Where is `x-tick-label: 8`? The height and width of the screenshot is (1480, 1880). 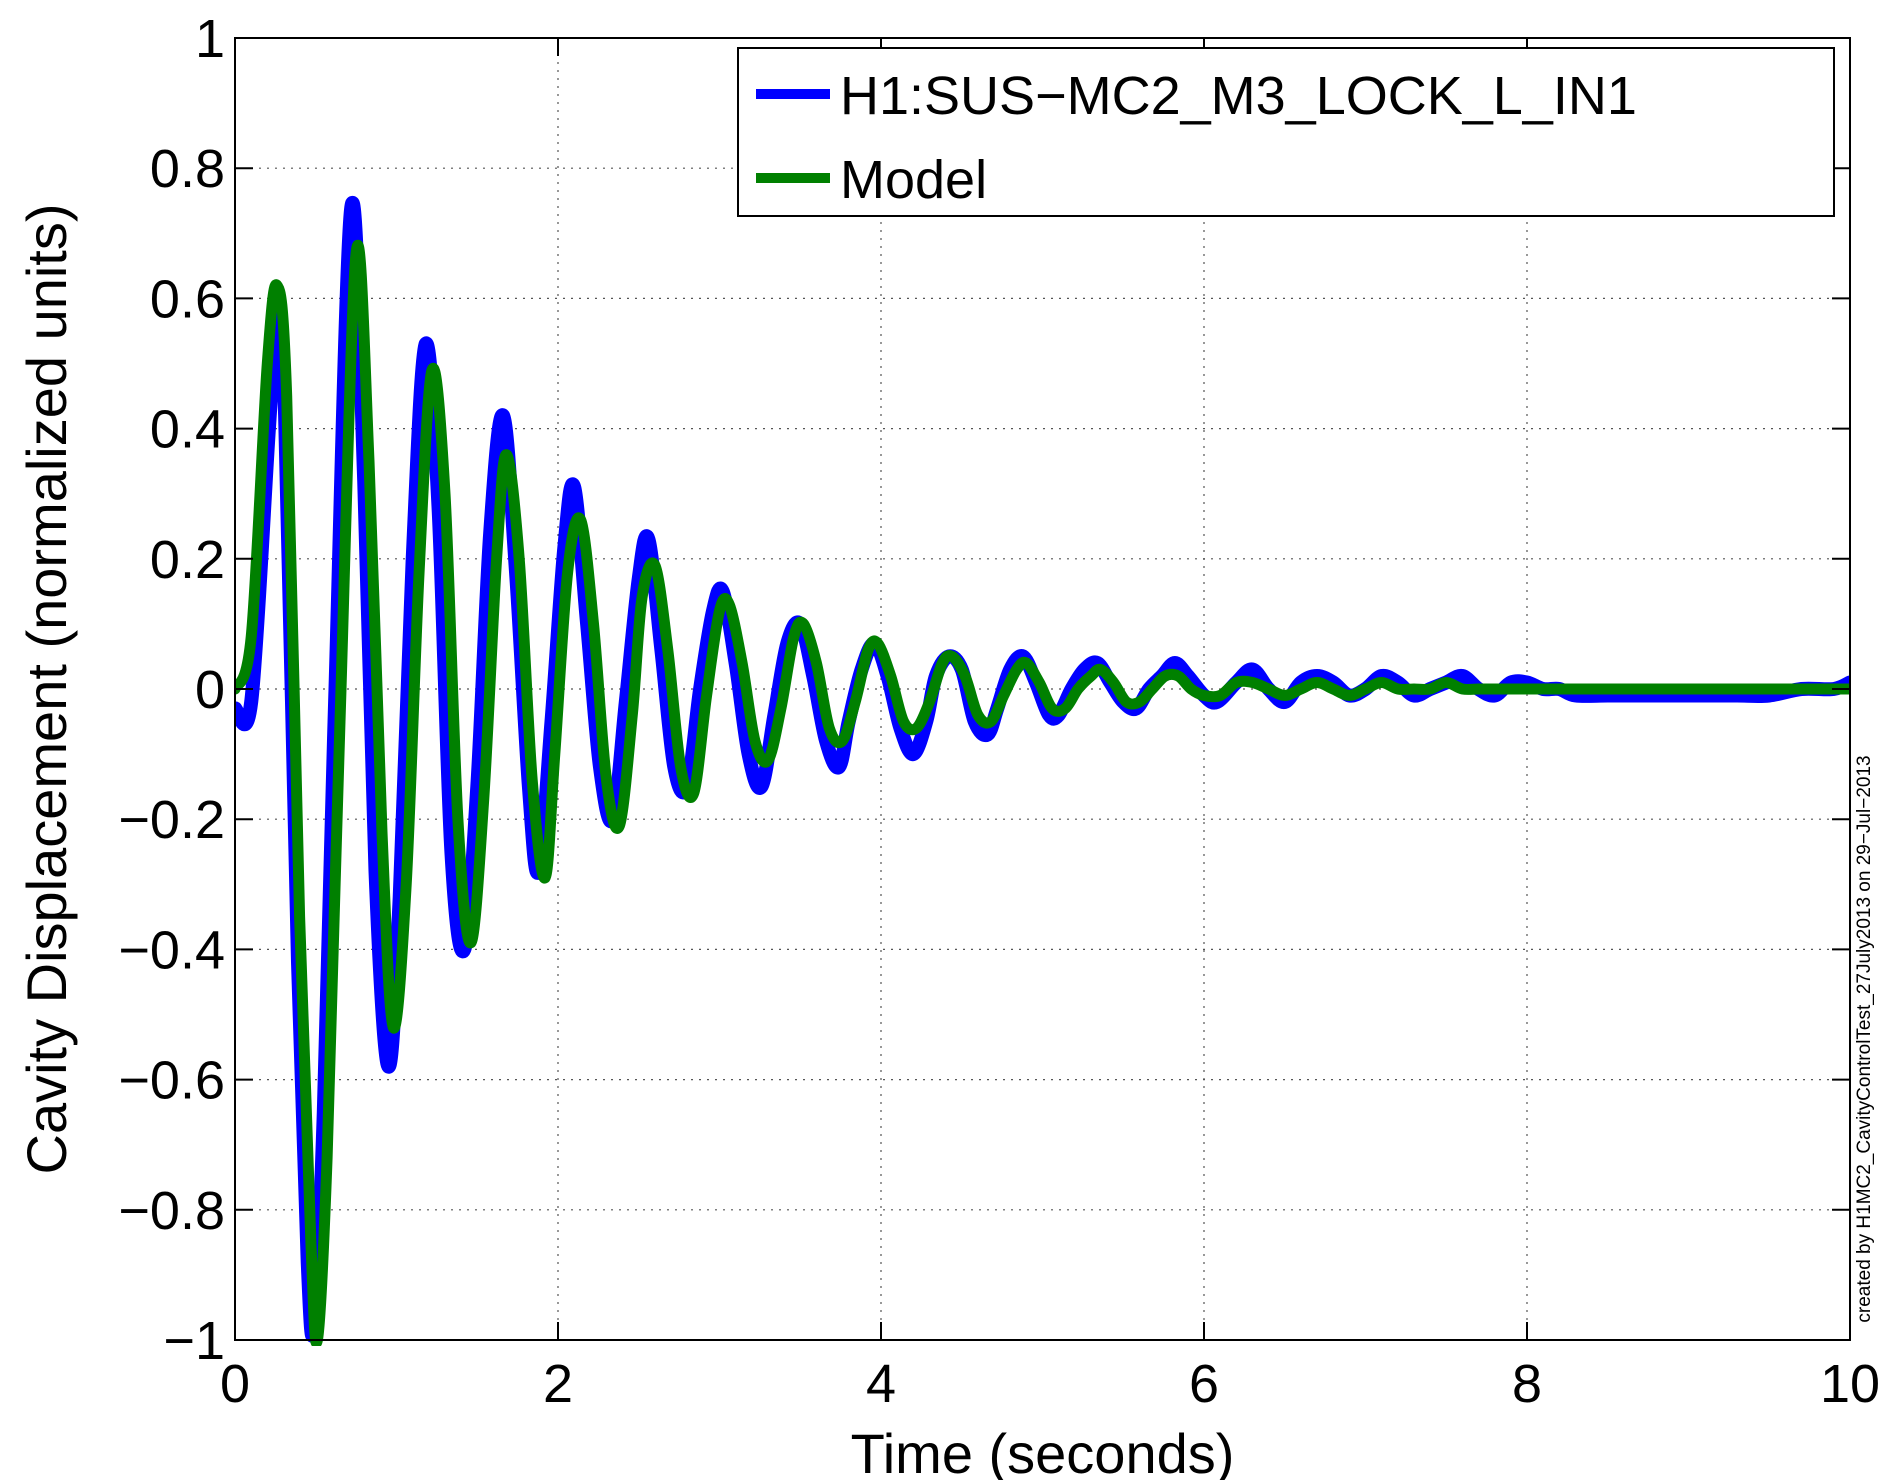 x-tick-label: 8 is located at coordinates (1527, 1384).